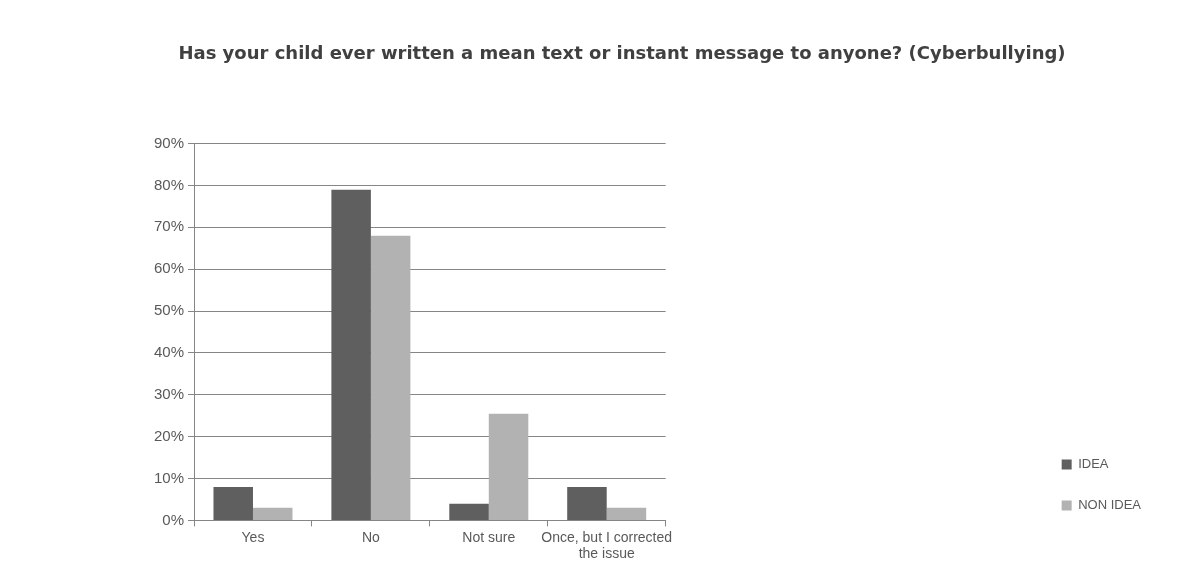 This screenshot has width=1194, height=569. What do you see at coordinates (169, 142) in the screenshot?
I see `y-tick-label: 90%` at bounding box center [169, 142].